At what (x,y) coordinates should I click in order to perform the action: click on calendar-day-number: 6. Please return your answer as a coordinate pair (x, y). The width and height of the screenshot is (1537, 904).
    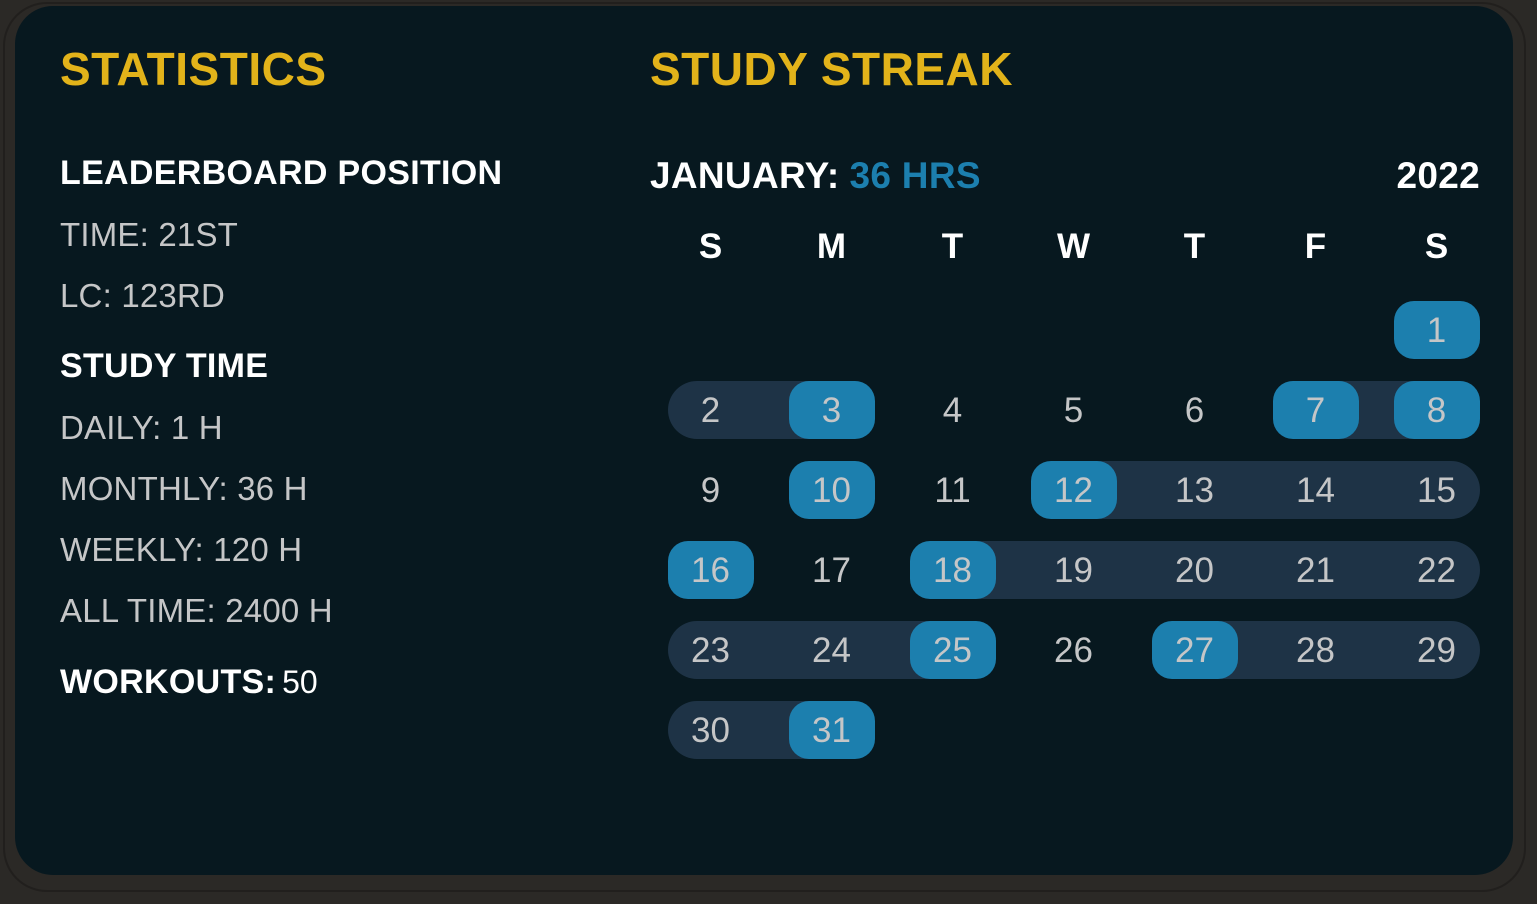
    Looking at the image, I should click on (1194, 410).